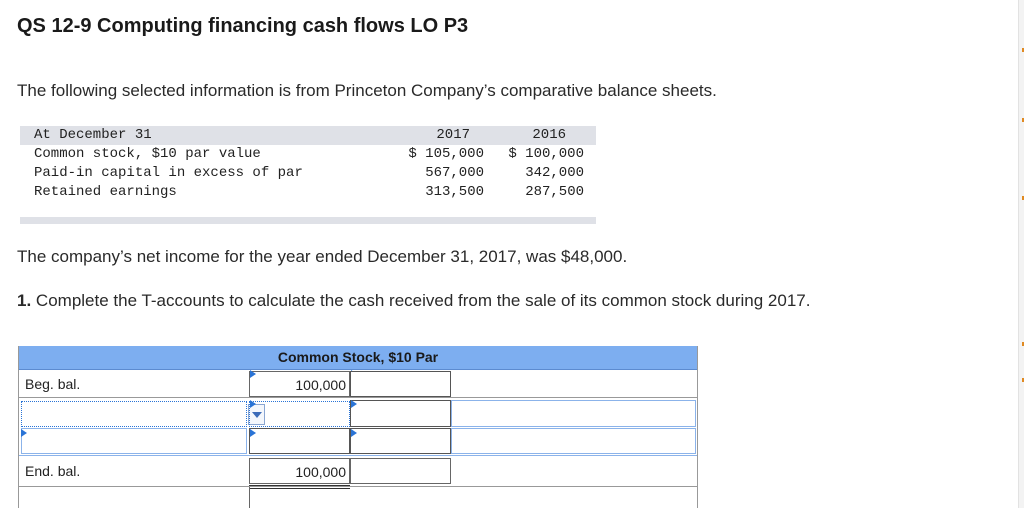  I want to click on row-value-2016: 342,000, so click(554, 173).